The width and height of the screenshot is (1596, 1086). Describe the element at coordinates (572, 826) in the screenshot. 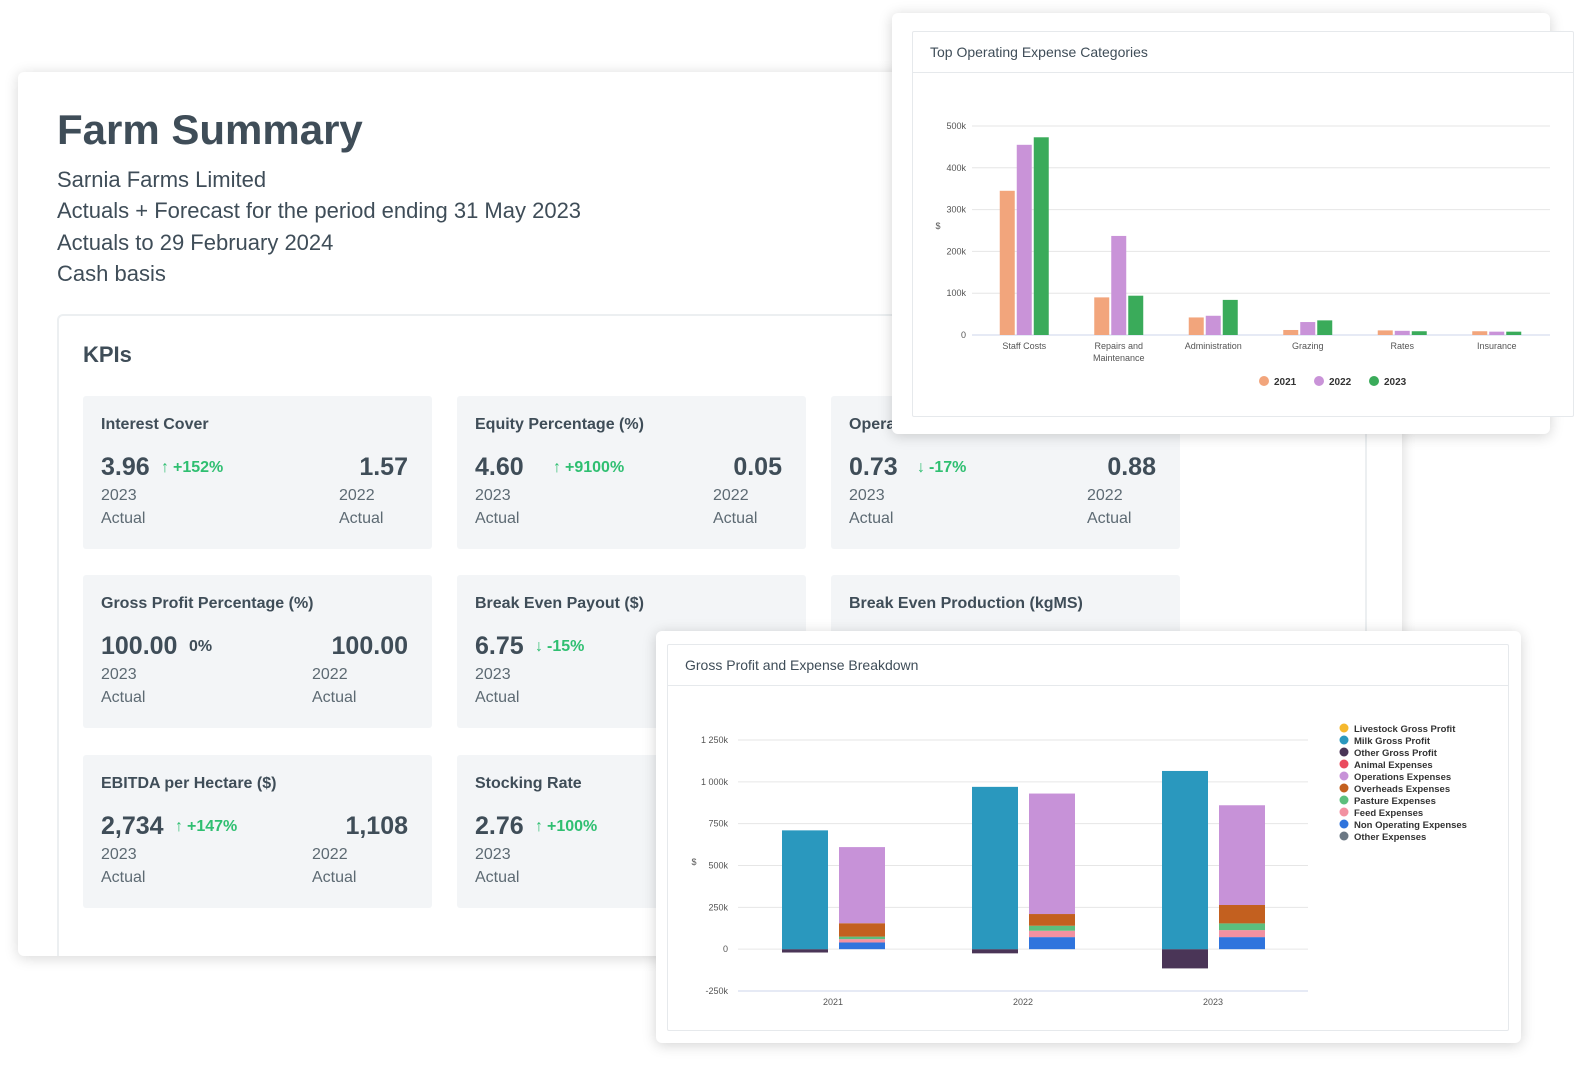

I see `kpi-change-value: +100%` at that location.